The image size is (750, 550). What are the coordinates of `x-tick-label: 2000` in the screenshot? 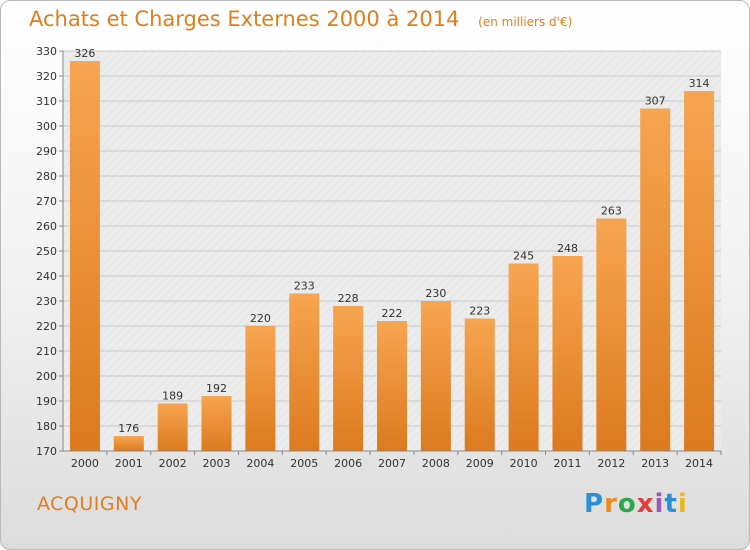 It's located at (85, 463).